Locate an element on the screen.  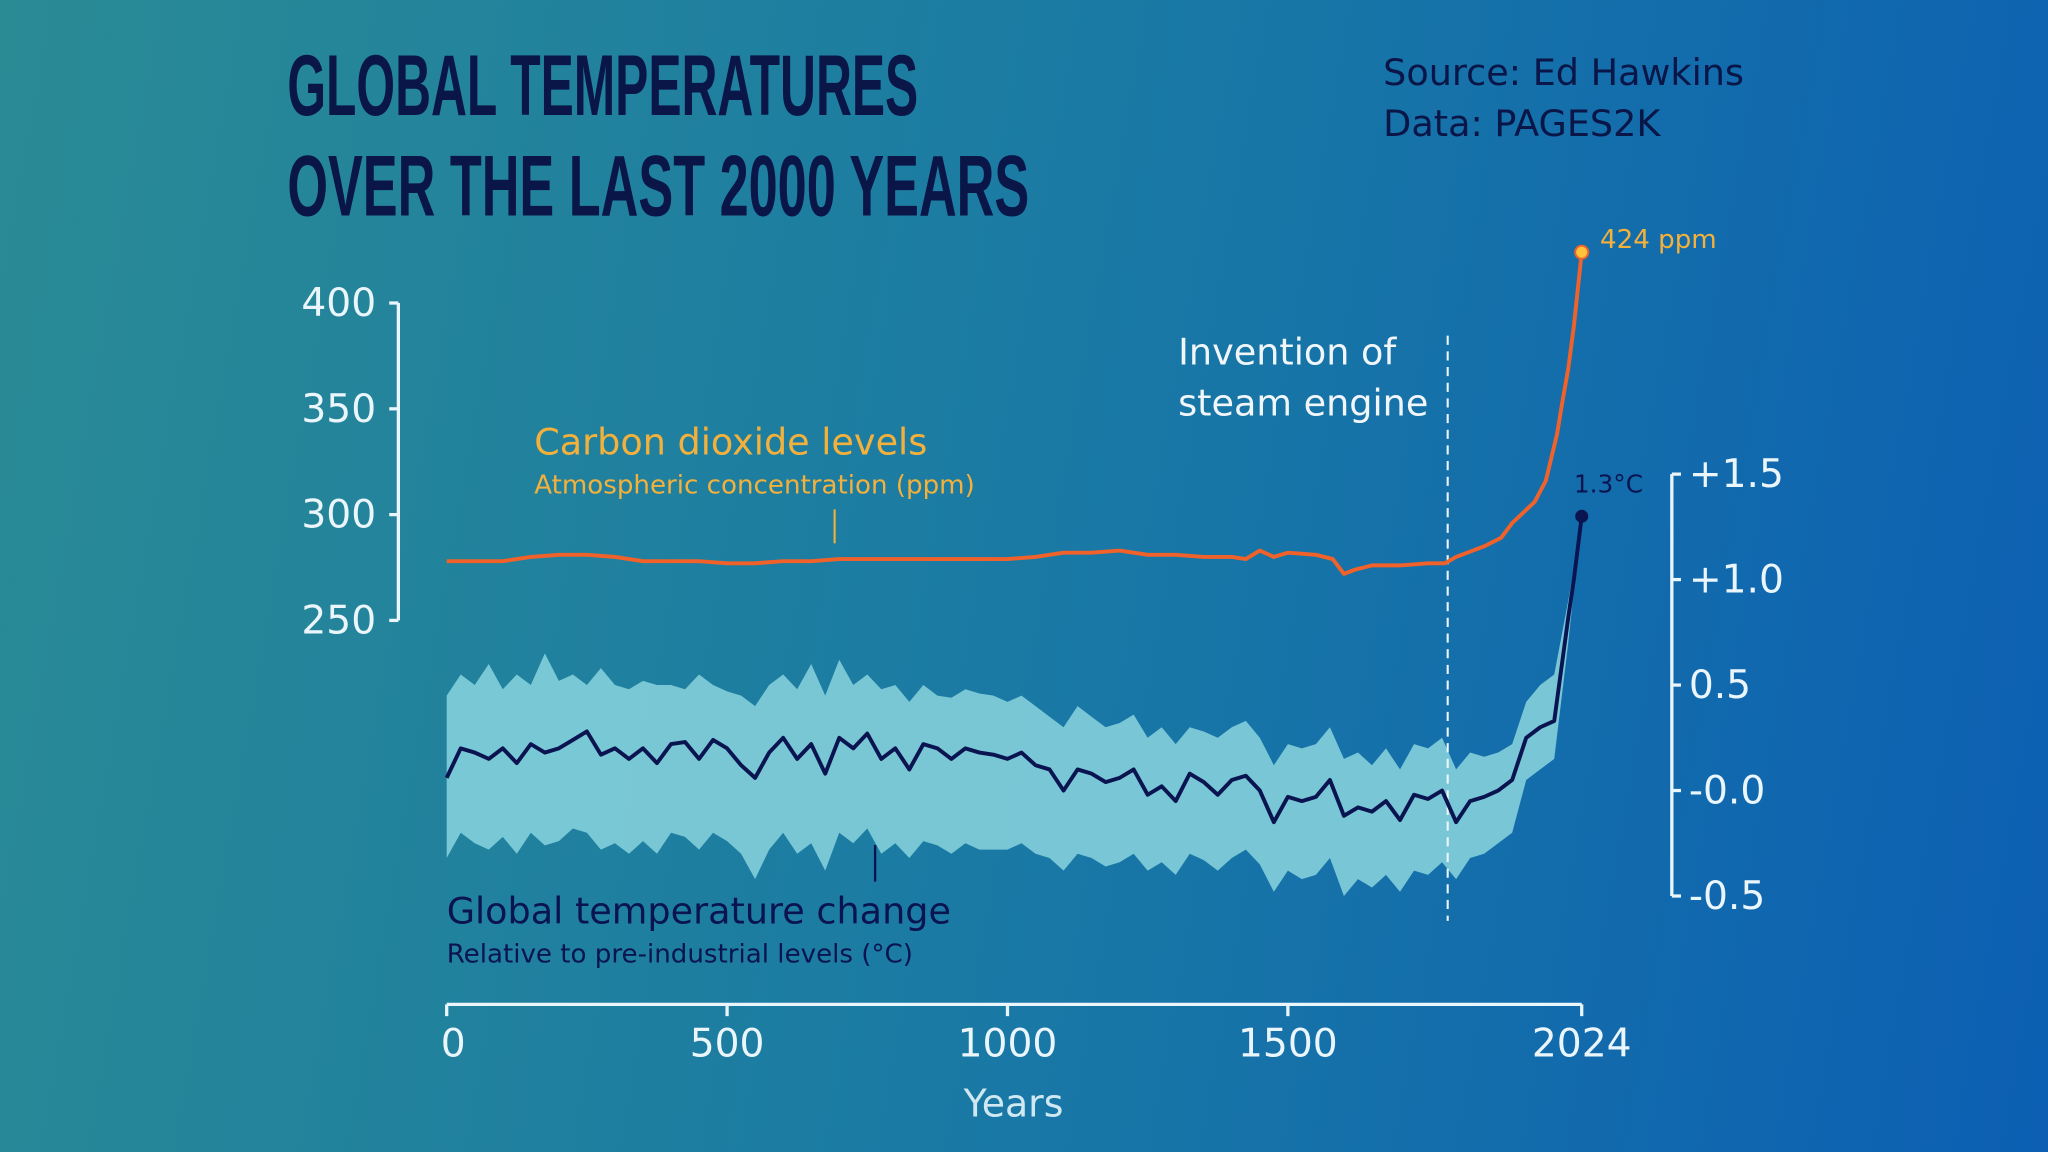
temperature-series-label: Global temperature change is located at coordinates (699, 910).